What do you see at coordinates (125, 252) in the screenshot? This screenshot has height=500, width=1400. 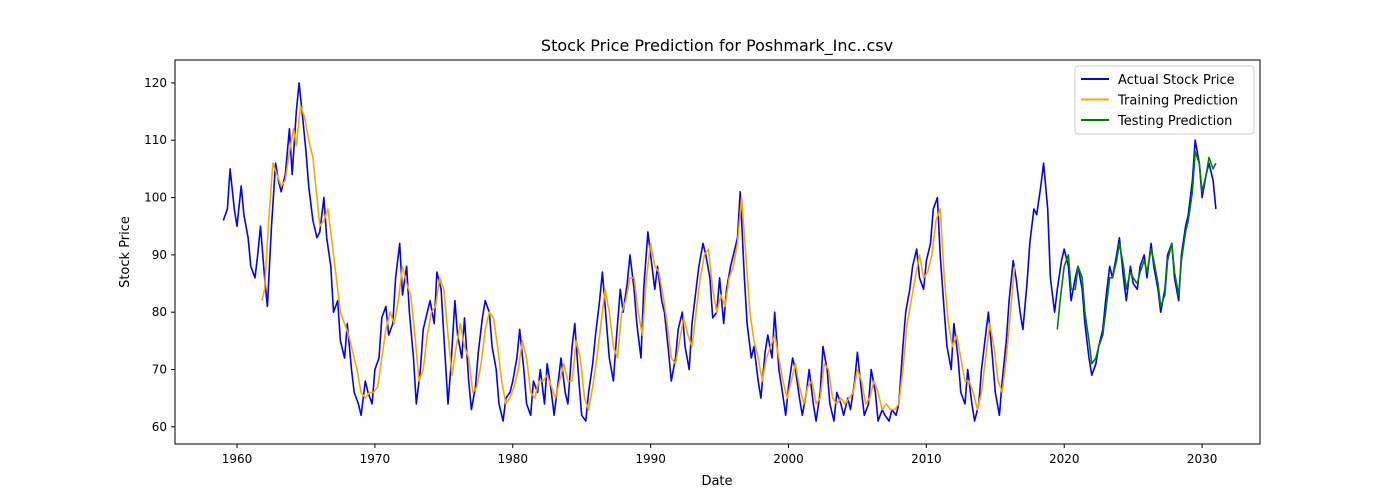 I see `y-axis-label: Stock Price` at bounding box center [125, 252].